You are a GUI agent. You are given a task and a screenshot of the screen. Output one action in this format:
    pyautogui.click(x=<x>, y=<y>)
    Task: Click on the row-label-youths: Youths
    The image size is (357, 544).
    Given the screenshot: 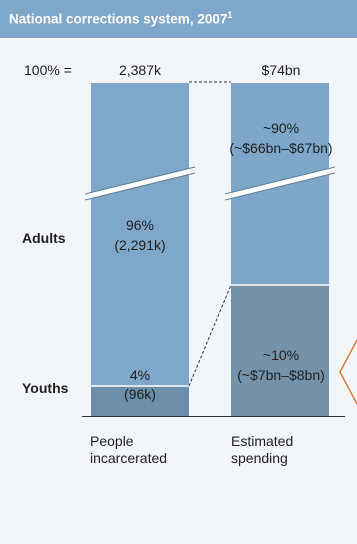 What is the action you would take?
    pyautogui.click(x=45, y=388)
    